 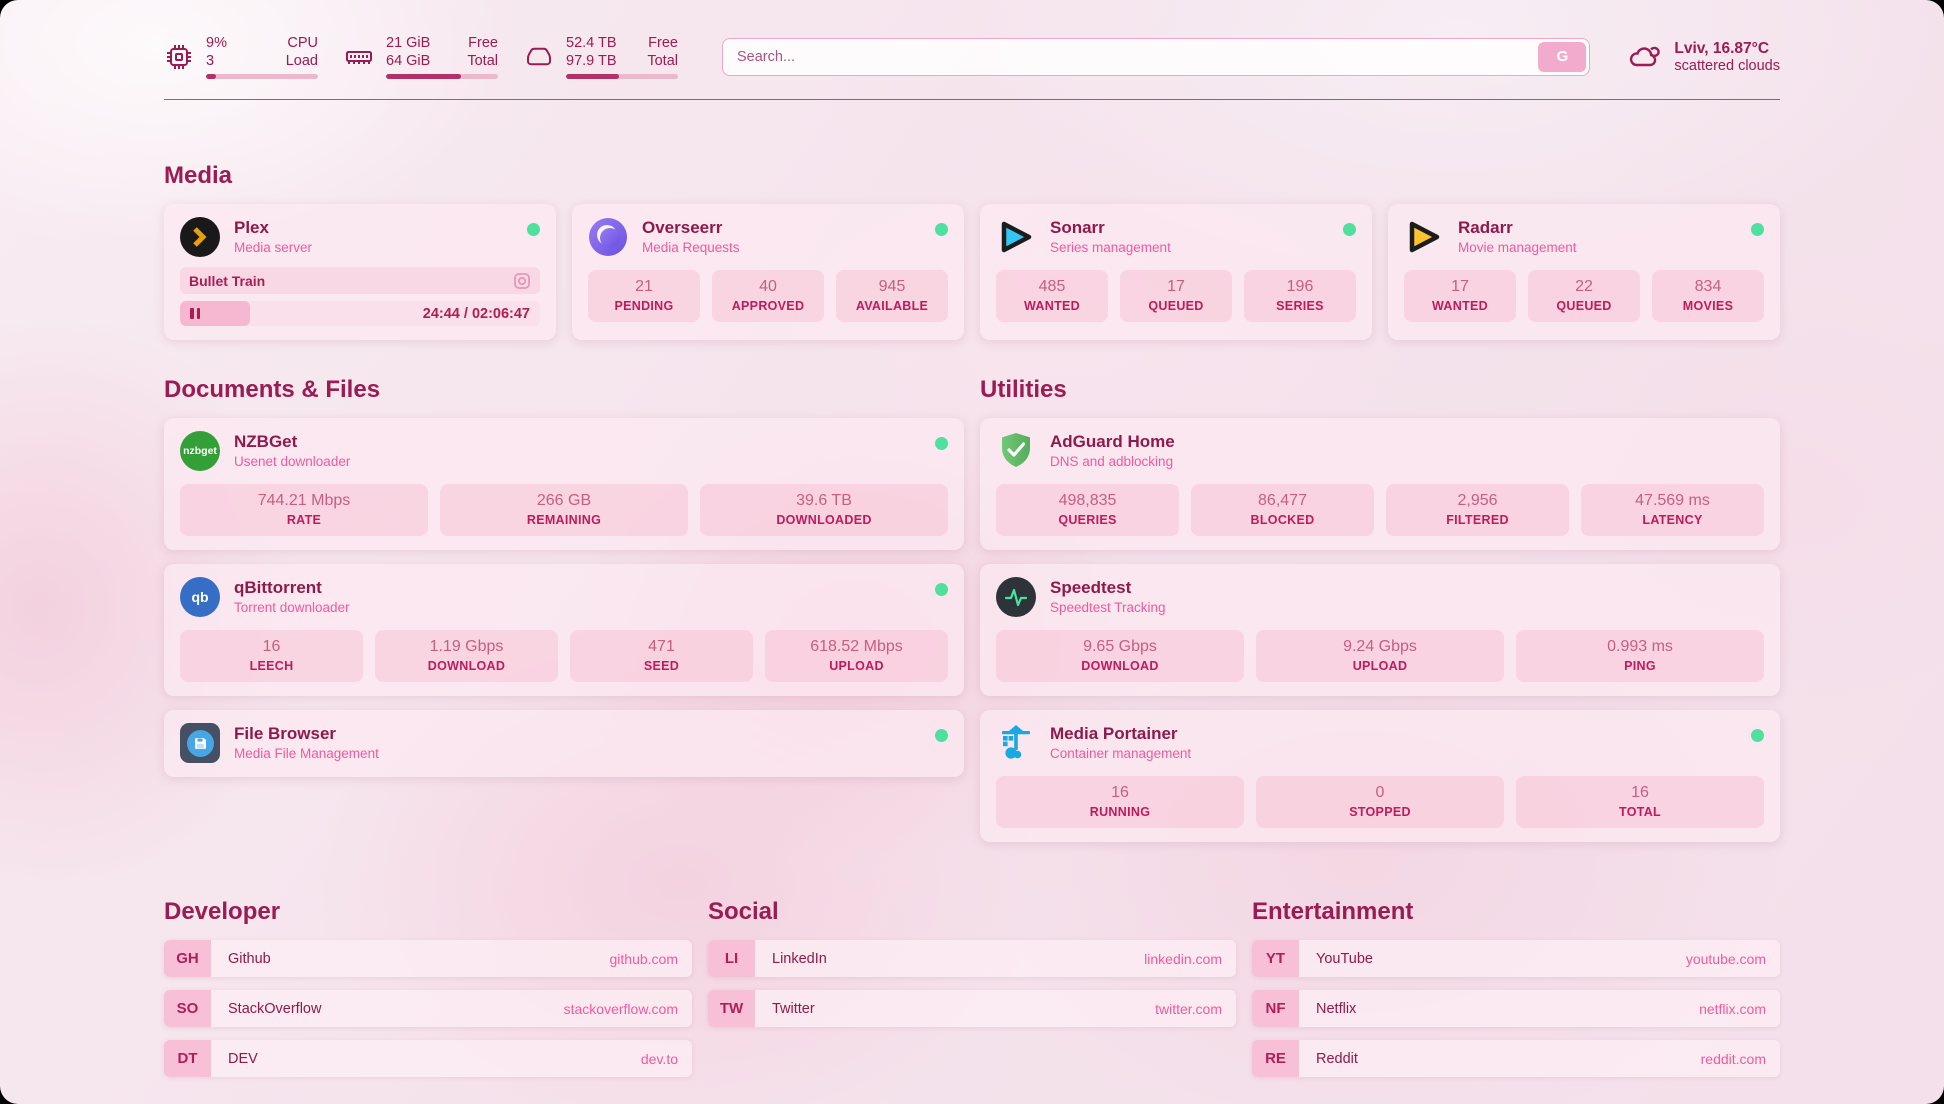 What do you see at coordinates (428, 958) in the screenshot?
I see `bookmark-github: GH Github github.com` at bounding box center [428, 958].